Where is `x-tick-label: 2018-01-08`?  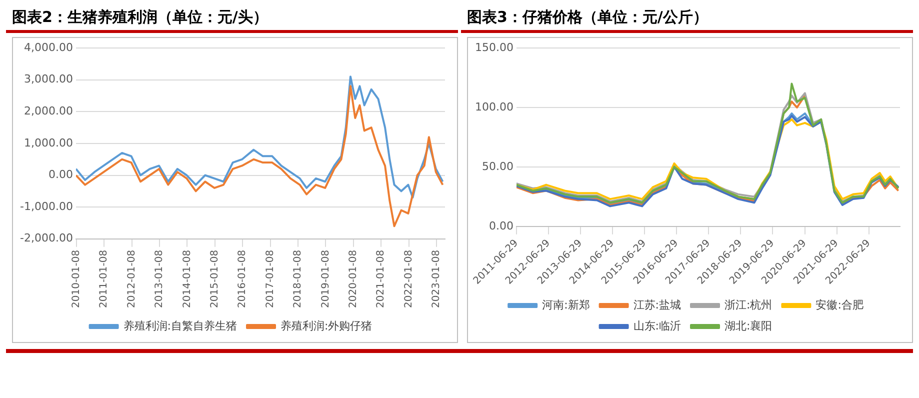
x-tick-label: 2018-01-08 is located at coordinates (298, 279).